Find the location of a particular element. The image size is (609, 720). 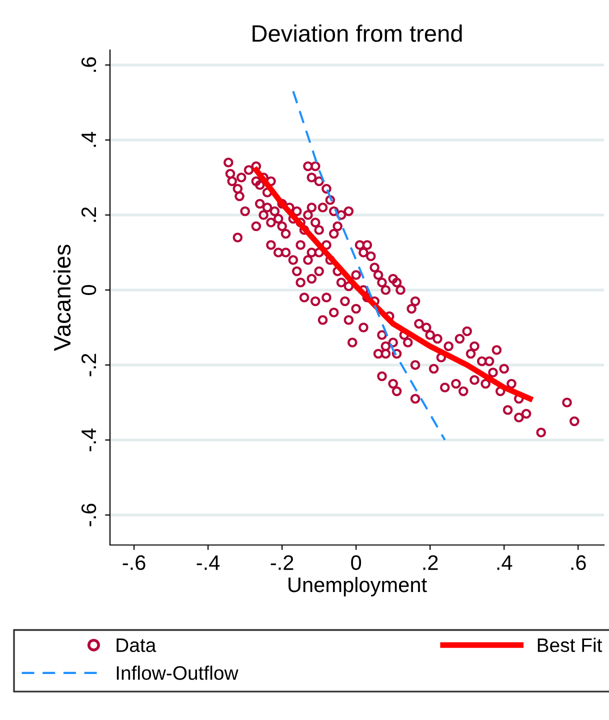

legend-label: Best Fit is located at coordinates (570, 645).